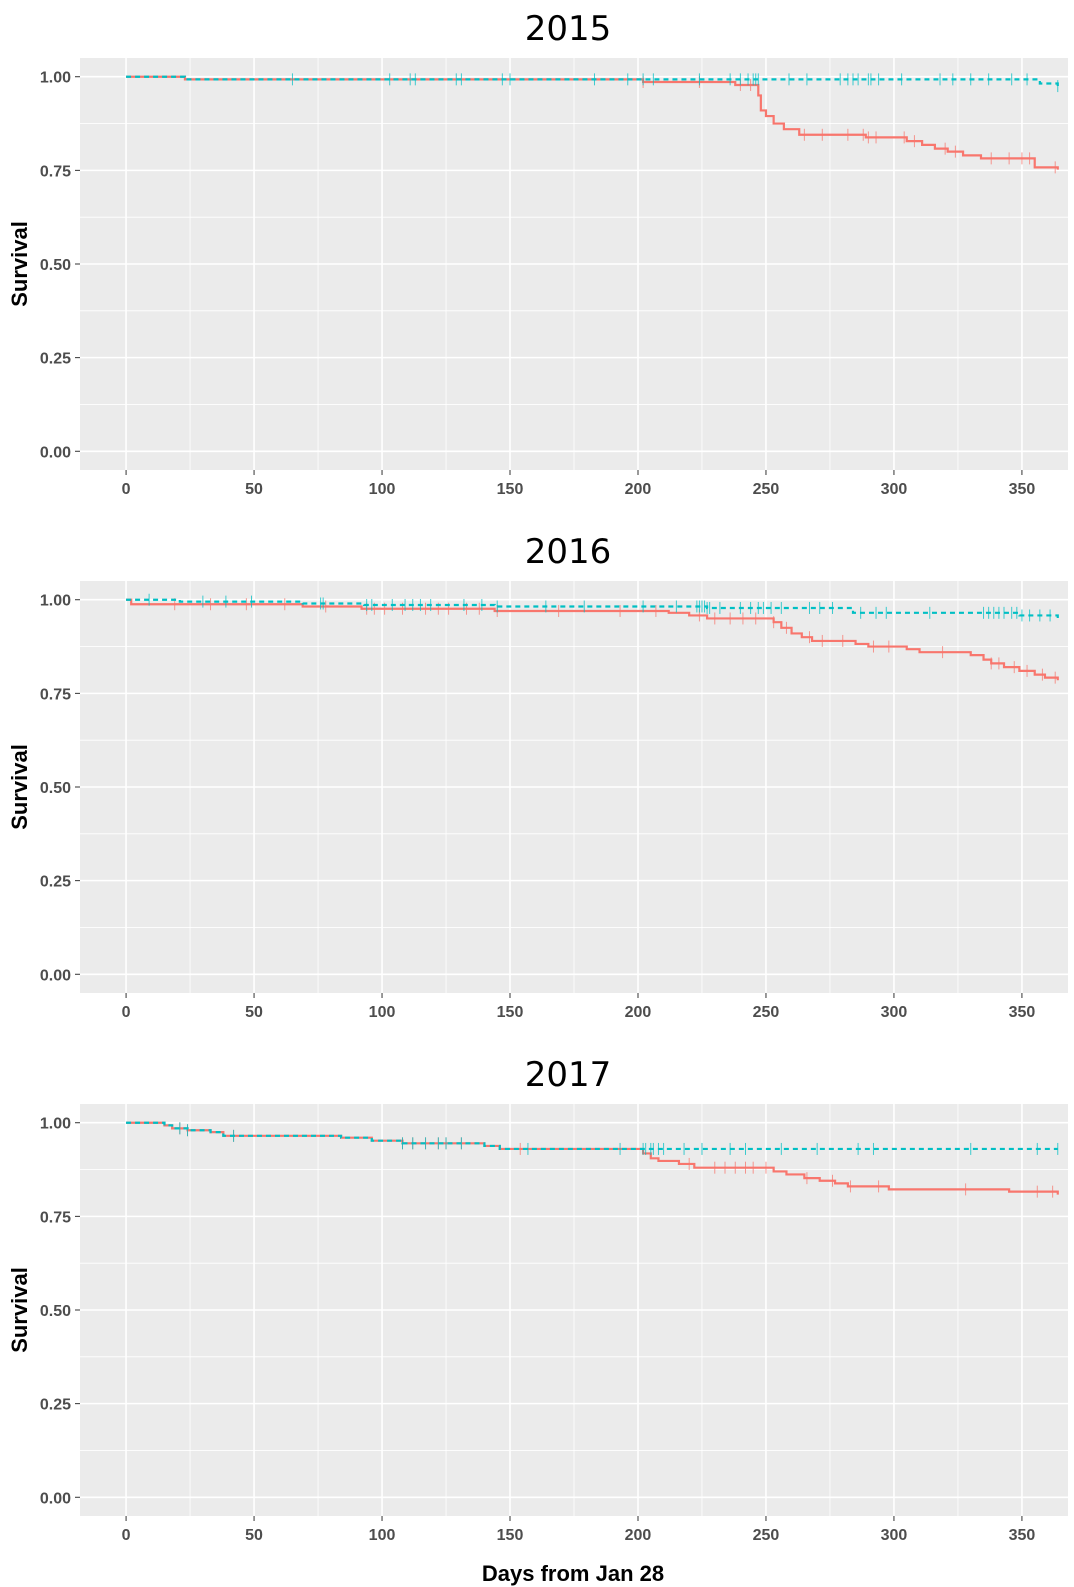 Image resolution: width=1074 pixels, height=1587 pixels. I want to click on x-axis-title: Days from Jan 28, so click(573, 1573).